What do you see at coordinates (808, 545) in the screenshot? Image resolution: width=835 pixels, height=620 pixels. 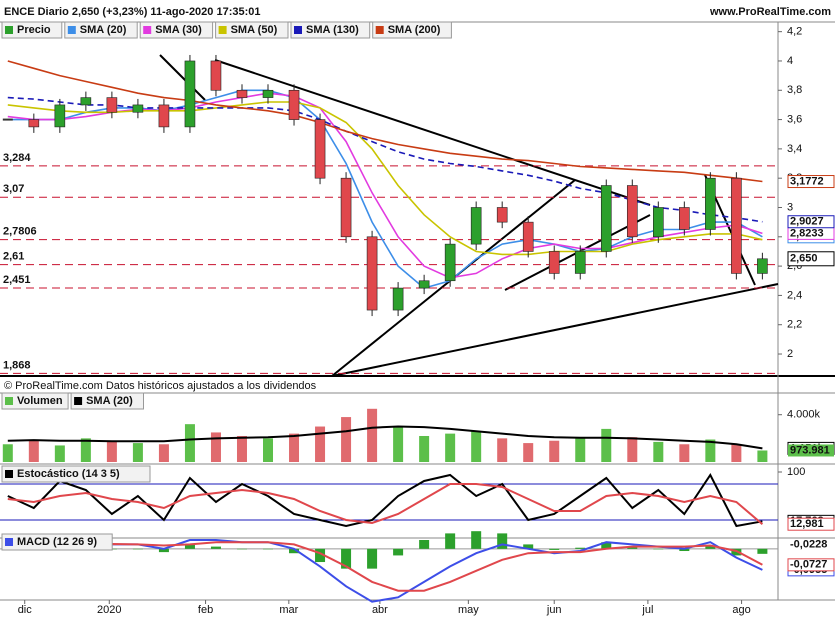 I see `last-value-label: -0,0228` at bounding box center [808, 545].